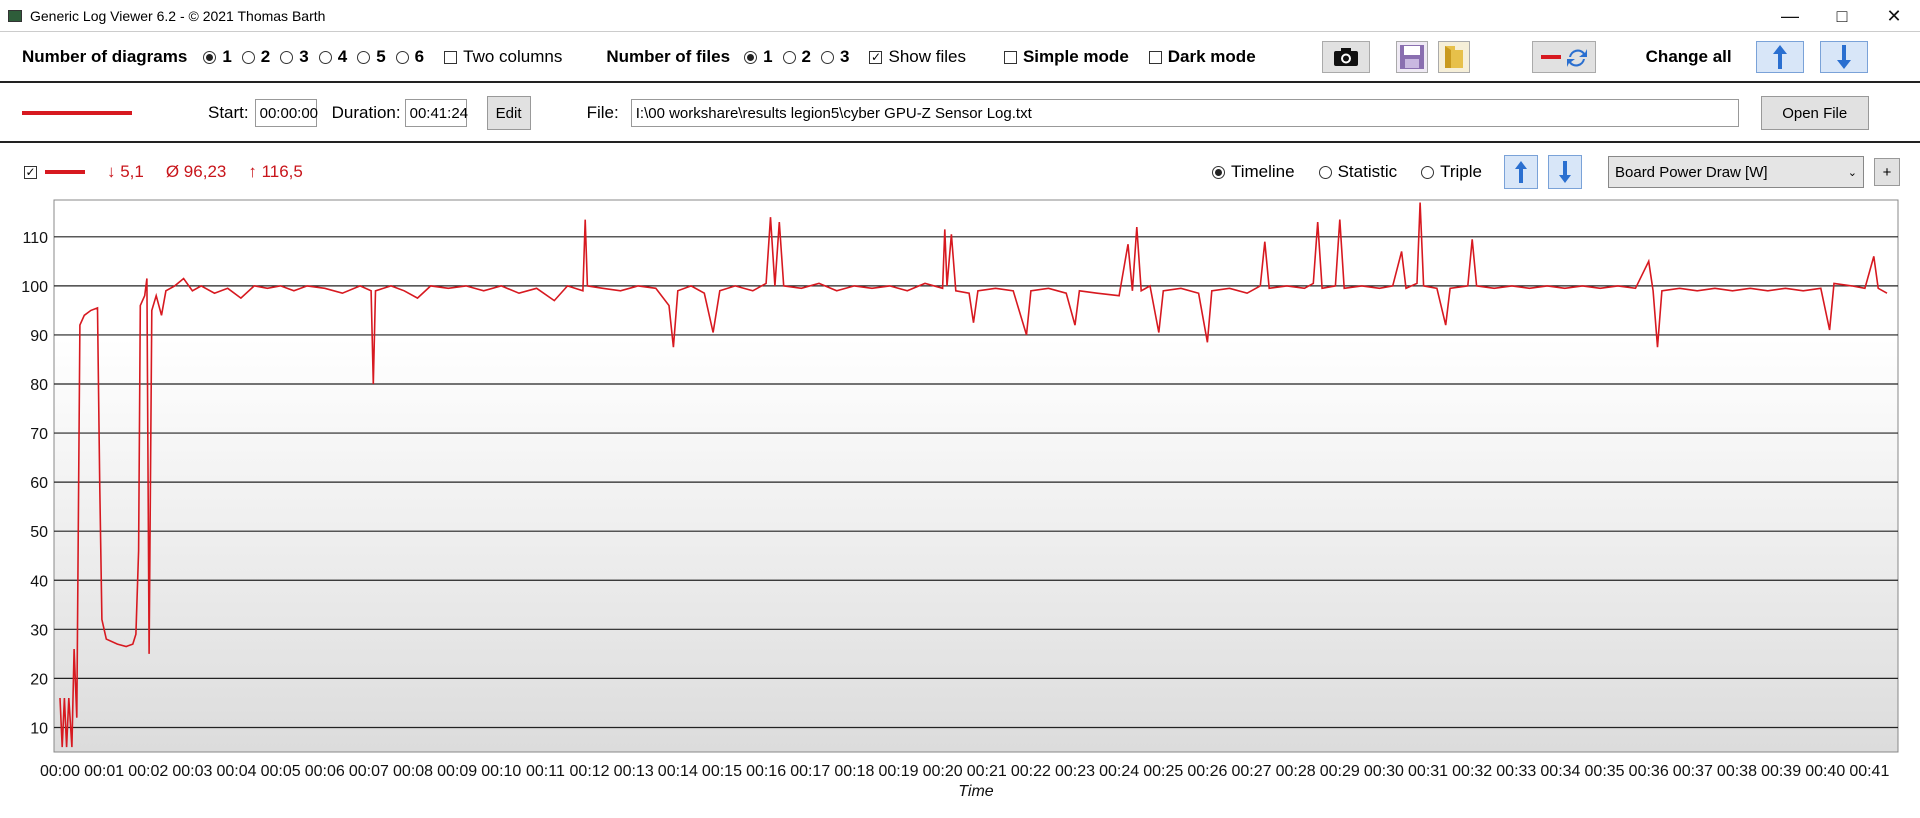 The image size is (1920, 818). What do you see at coordinates (1779, 57) in the screenshot?
I see `move-all-up-button` at bounding box center [1779, 57].